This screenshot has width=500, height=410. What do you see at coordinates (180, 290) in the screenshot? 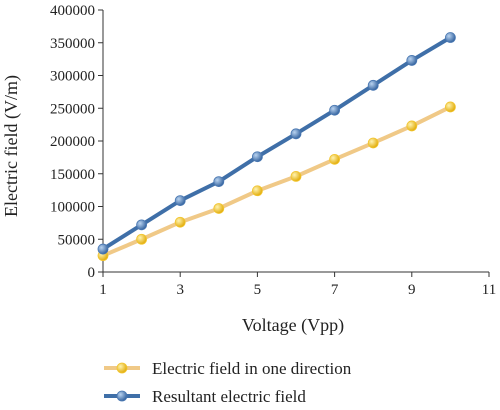
I see `x-tick-label: 3` at bounding box center [180, 290].